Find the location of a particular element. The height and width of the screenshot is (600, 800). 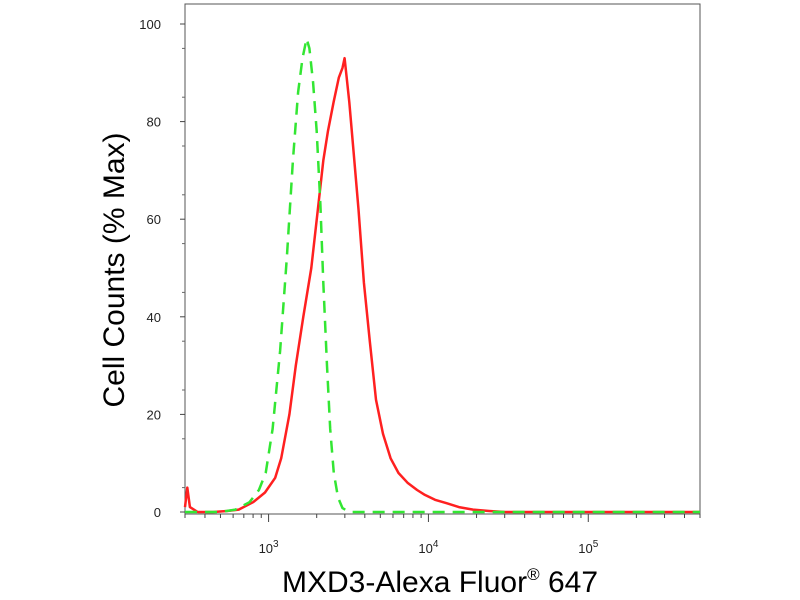

y-tick-label: 80 is located at coordinates (154, 122).